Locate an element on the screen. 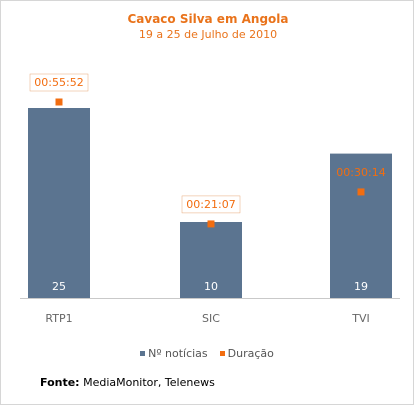 The height and width of the screenshot is (405, 414). source-label: Fonte: is located at coordinates (60, 382).